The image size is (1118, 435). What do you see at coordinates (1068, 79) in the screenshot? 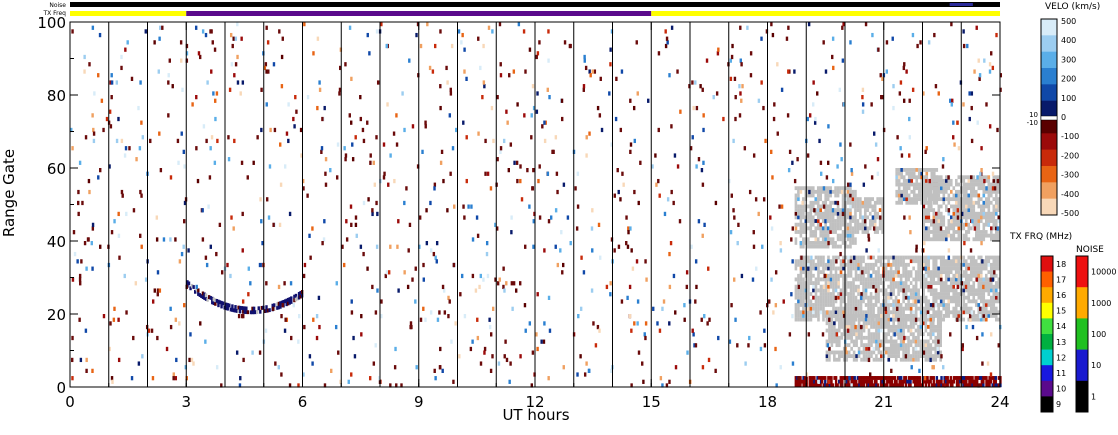
I see `velocity-colorbar-tick: 200` at bounding box center [1068, 79].